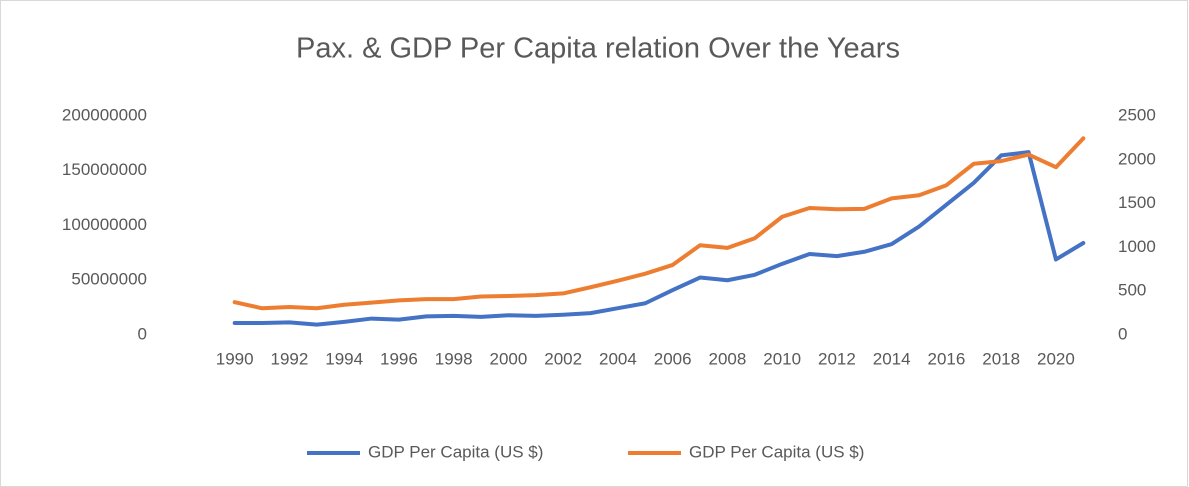 This screenshot has width=1189, height=487. Describe the element at coordinates (563, 358) in the screenshot. I see `x-tick-label: 2002` at that location.